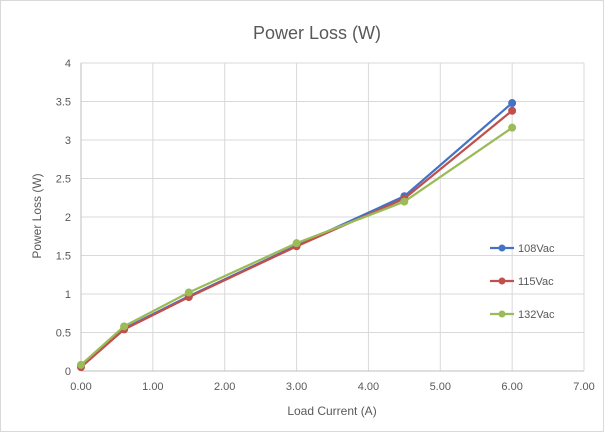 The image size is (604, 433). I want to click on legend-marker-132vac, so click(502, 314).